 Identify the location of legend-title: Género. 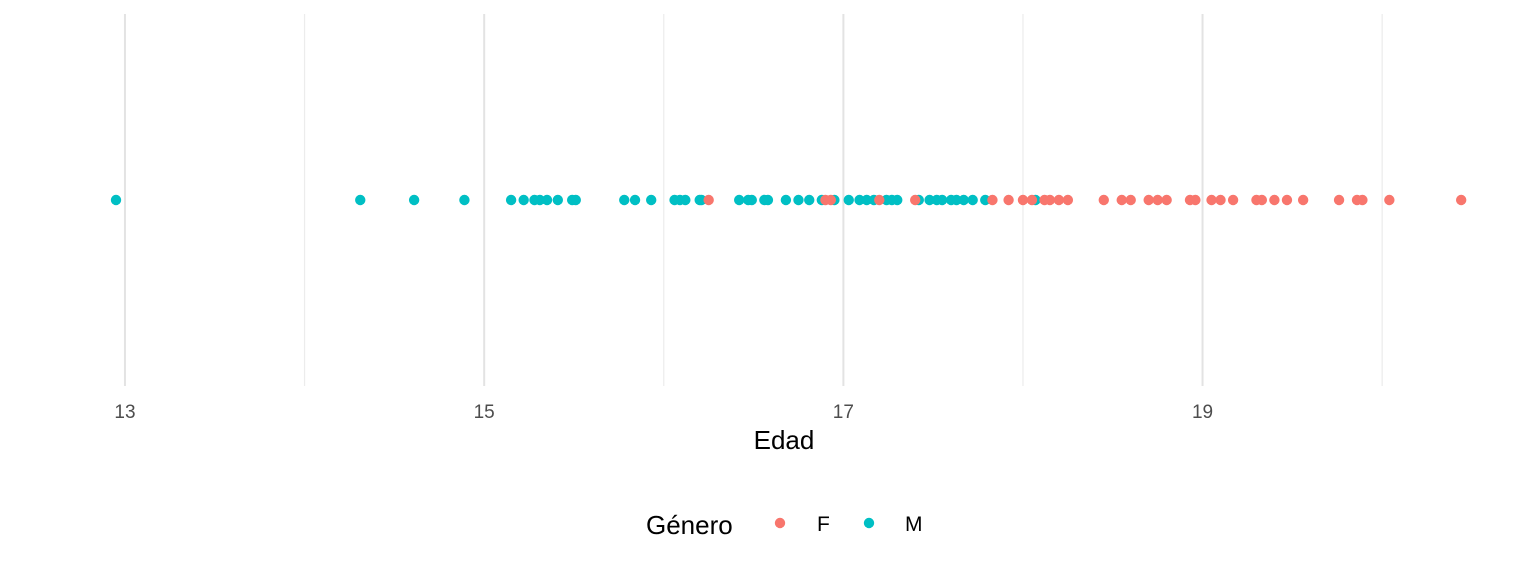
(689, 525).